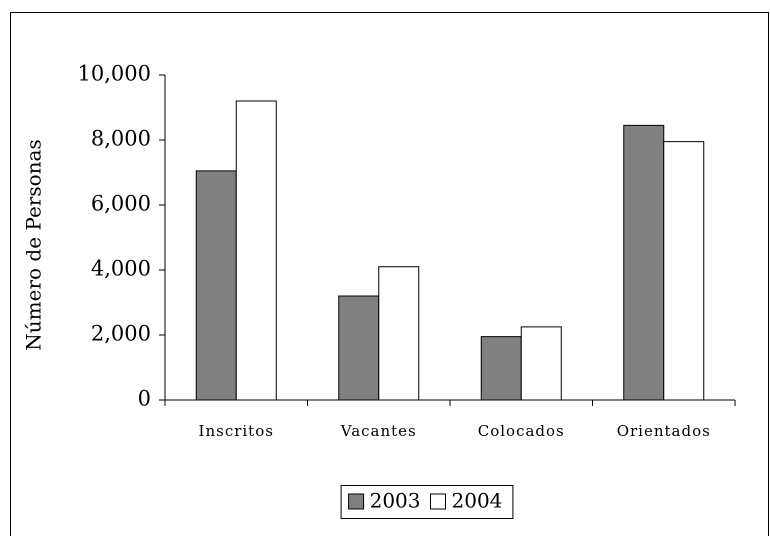 Image resolution: width=770 pixels, height=536 pixels. What do you see at coordinates (144, 399) in the screenshot?
I see `y-tick-label: 0` at bounding box center [144, 399].